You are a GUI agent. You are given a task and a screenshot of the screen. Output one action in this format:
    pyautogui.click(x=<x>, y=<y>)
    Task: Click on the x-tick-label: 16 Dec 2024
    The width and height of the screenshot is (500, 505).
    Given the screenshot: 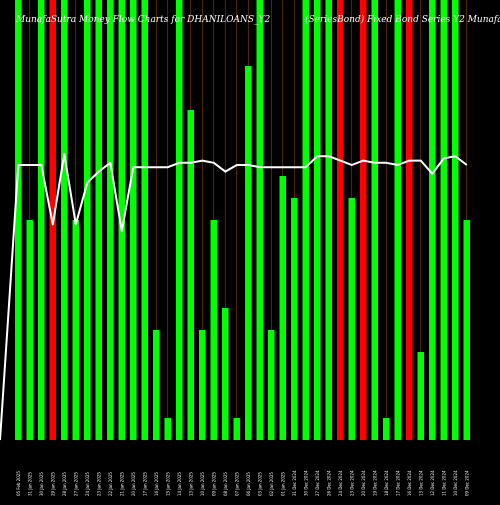 What is the action you would take?
    pyautogui.click(x=409, y=483)
    